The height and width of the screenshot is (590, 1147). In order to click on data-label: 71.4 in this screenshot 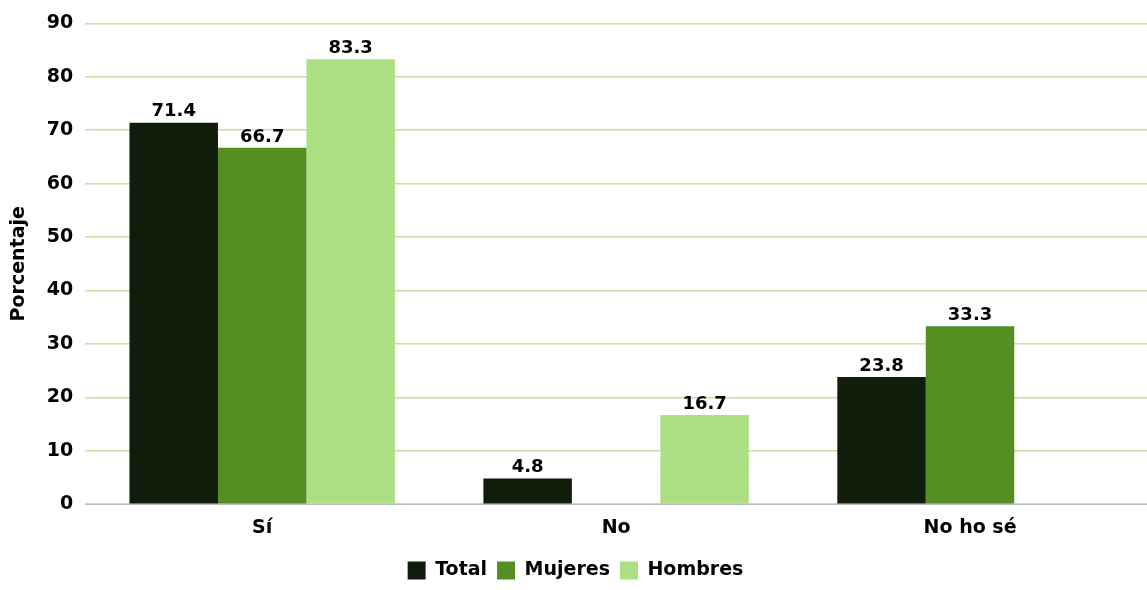, I will do `click(173, 110)`.